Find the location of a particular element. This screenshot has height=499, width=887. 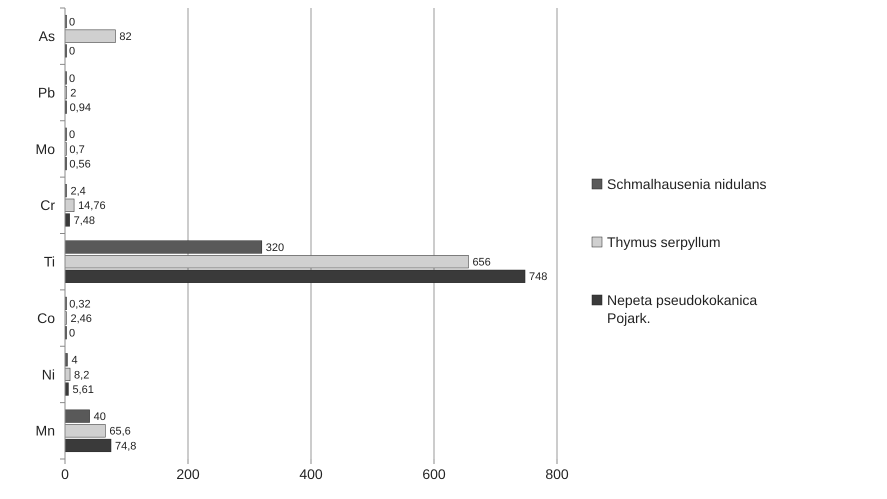

y-tick-label: Ni is located at coordinates (48, 374).